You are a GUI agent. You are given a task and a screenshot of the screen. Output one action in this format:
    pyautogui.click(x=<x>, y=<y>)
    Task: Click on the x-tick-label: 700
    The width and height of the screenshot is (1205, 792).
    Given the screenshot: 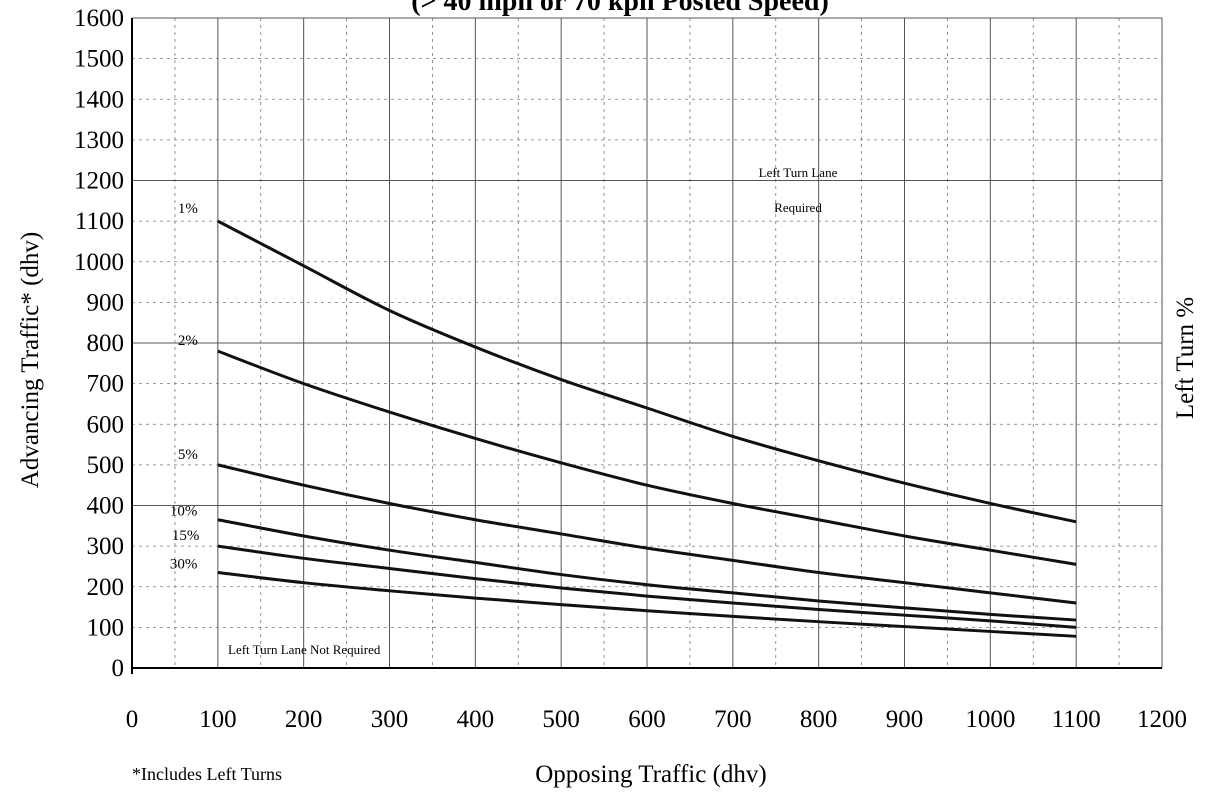 What is the action you would take?
    pyautogui.click(x=733, y=719)
    